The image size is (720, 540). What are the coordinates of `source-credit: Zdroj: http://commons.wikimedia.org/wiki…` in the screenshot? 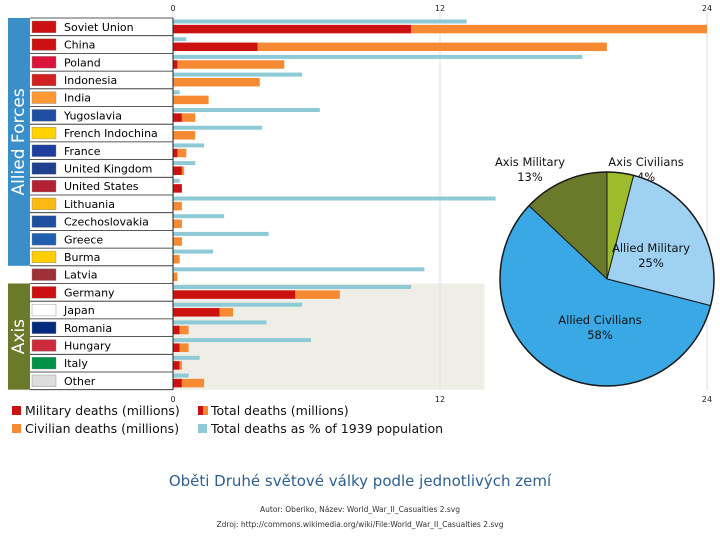 It's located at (360, 524).